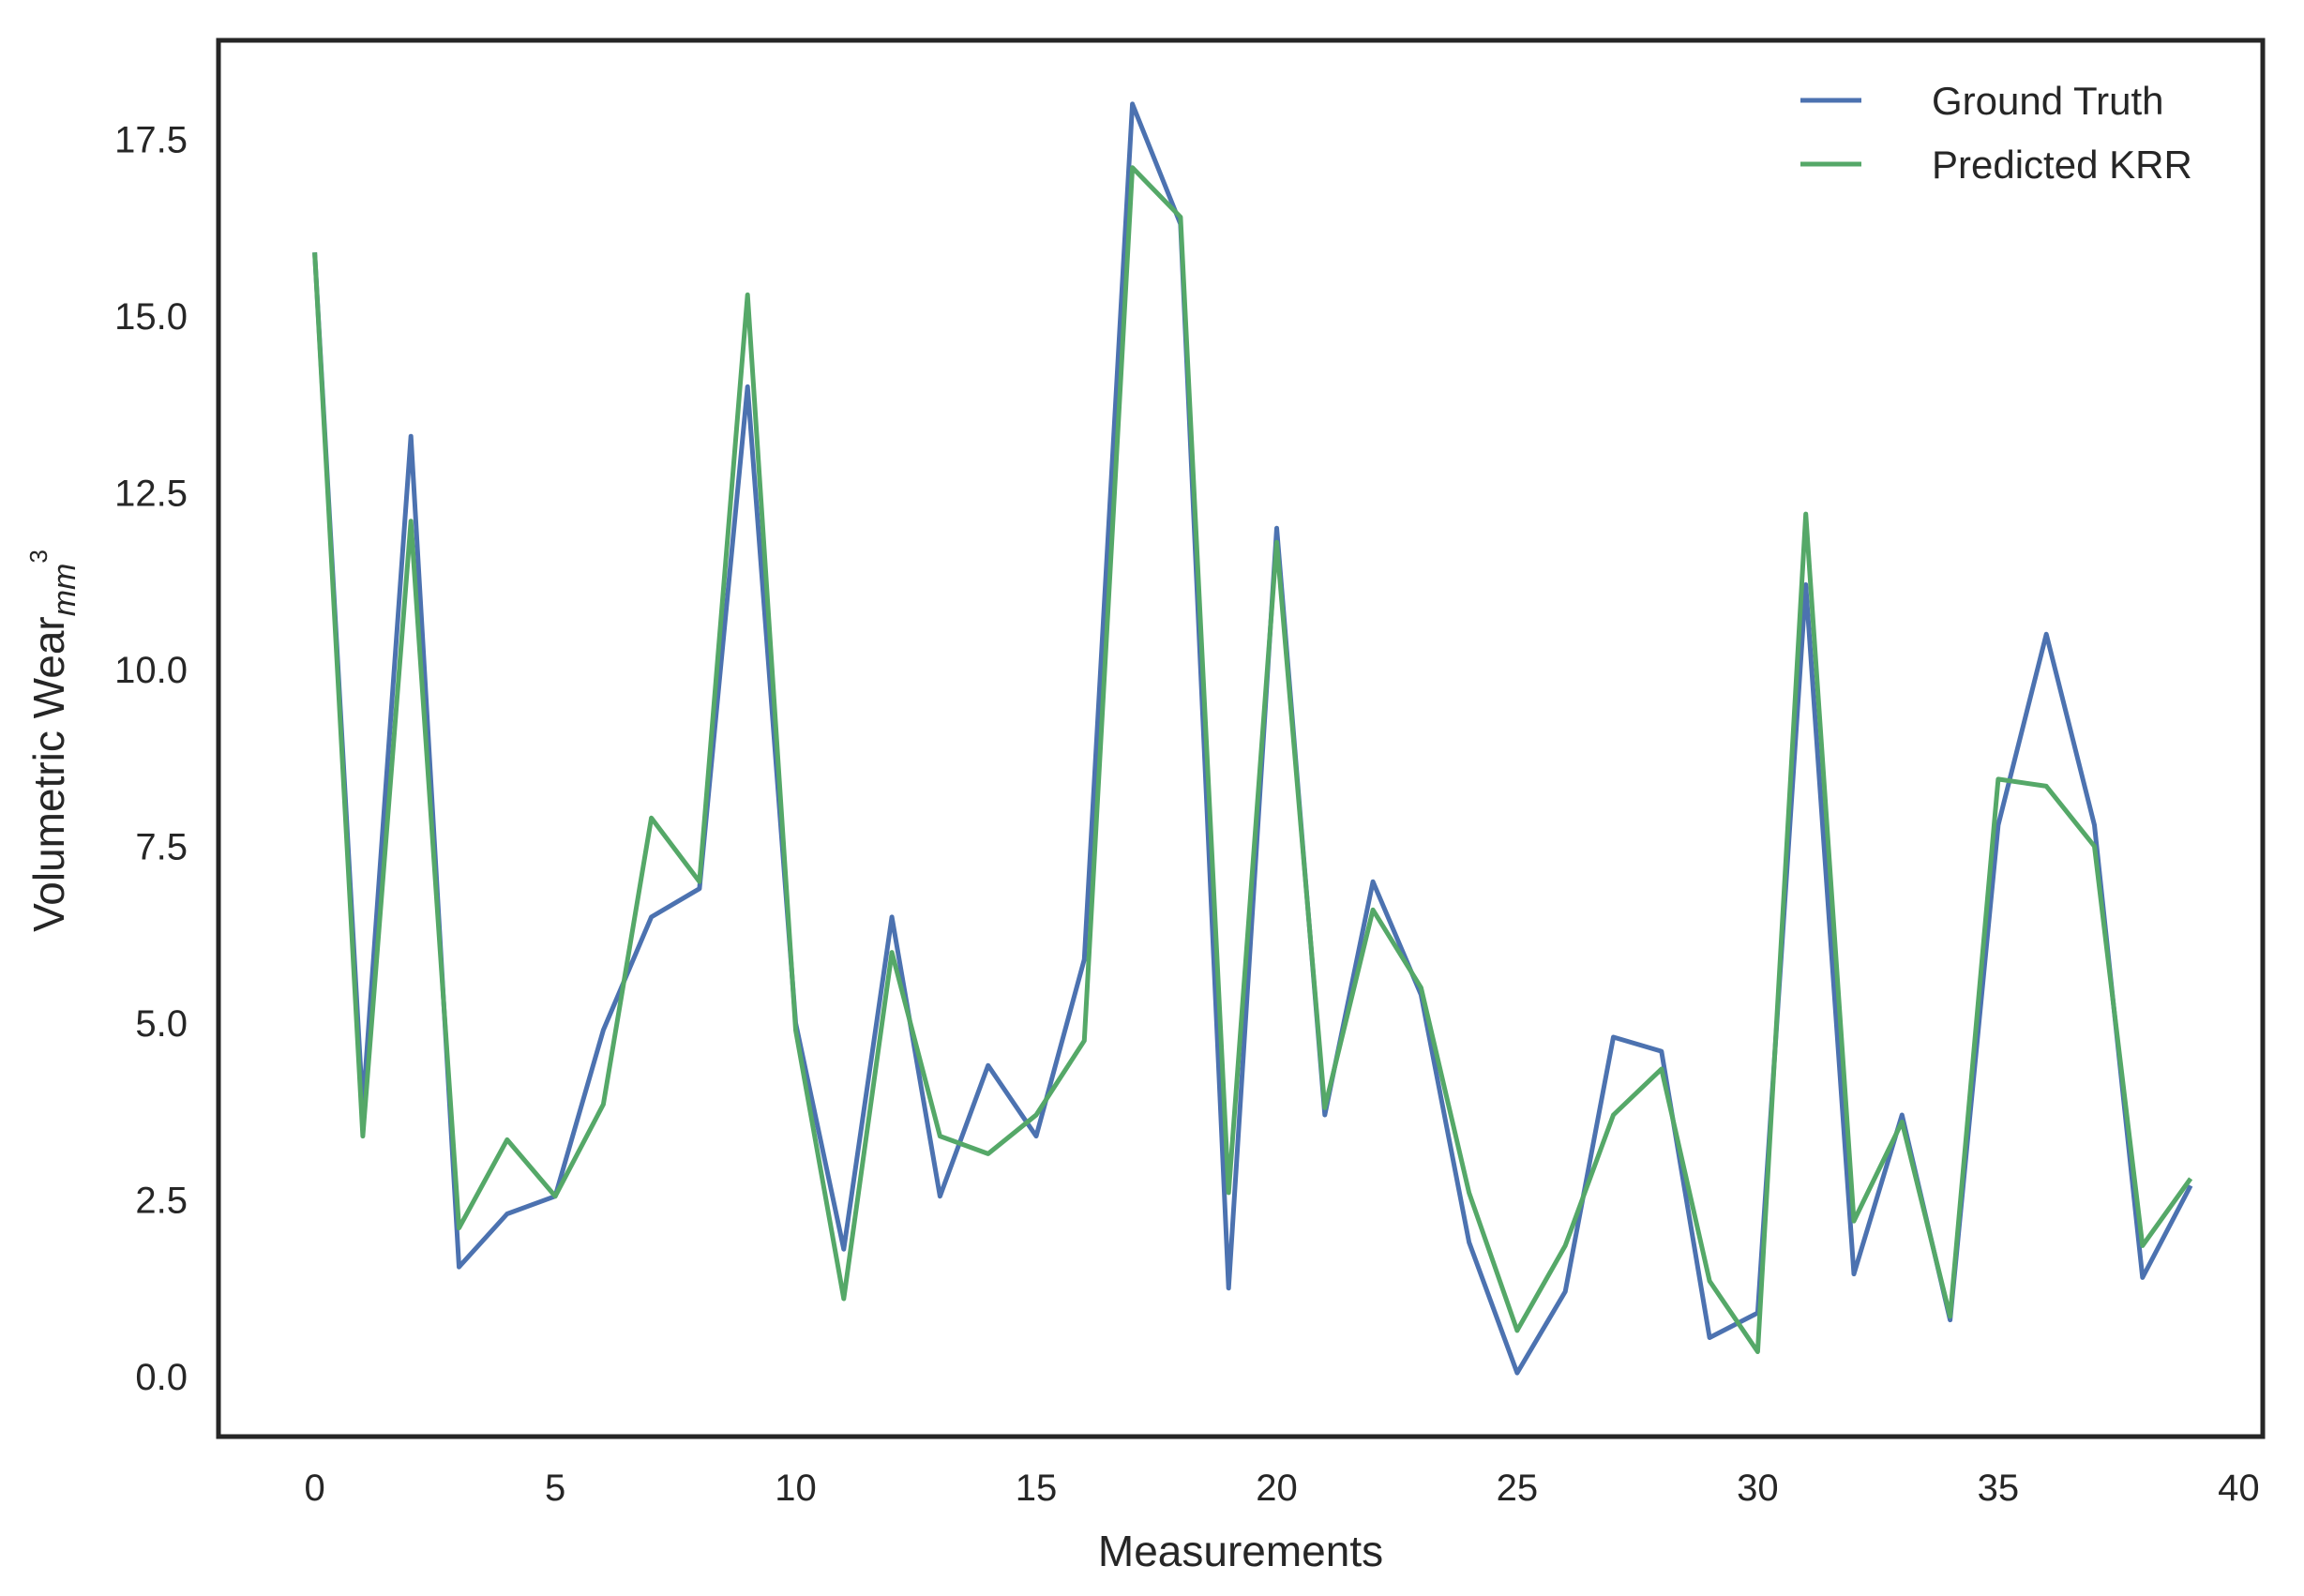  Describe the element at coordinates (1999, 1489) in the screenshot. I see `x-tick-label: 35` at that location.